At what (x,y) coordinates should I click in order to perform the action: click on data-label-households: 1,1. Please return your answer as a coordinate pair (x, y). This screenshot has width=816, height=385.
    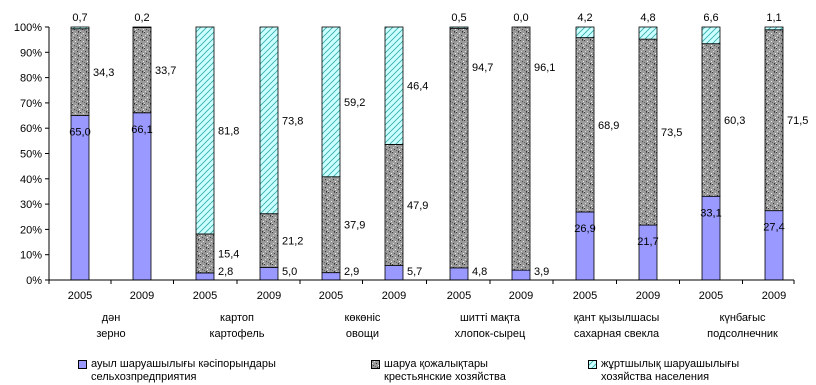
    Looking at the image, I should click on (773, 18).